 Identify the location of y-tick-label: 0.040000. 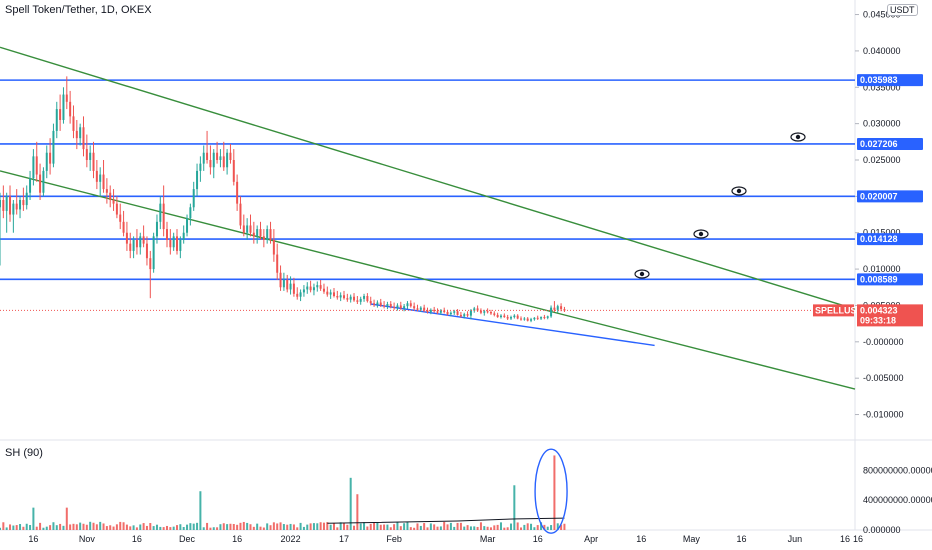
(882, 51).